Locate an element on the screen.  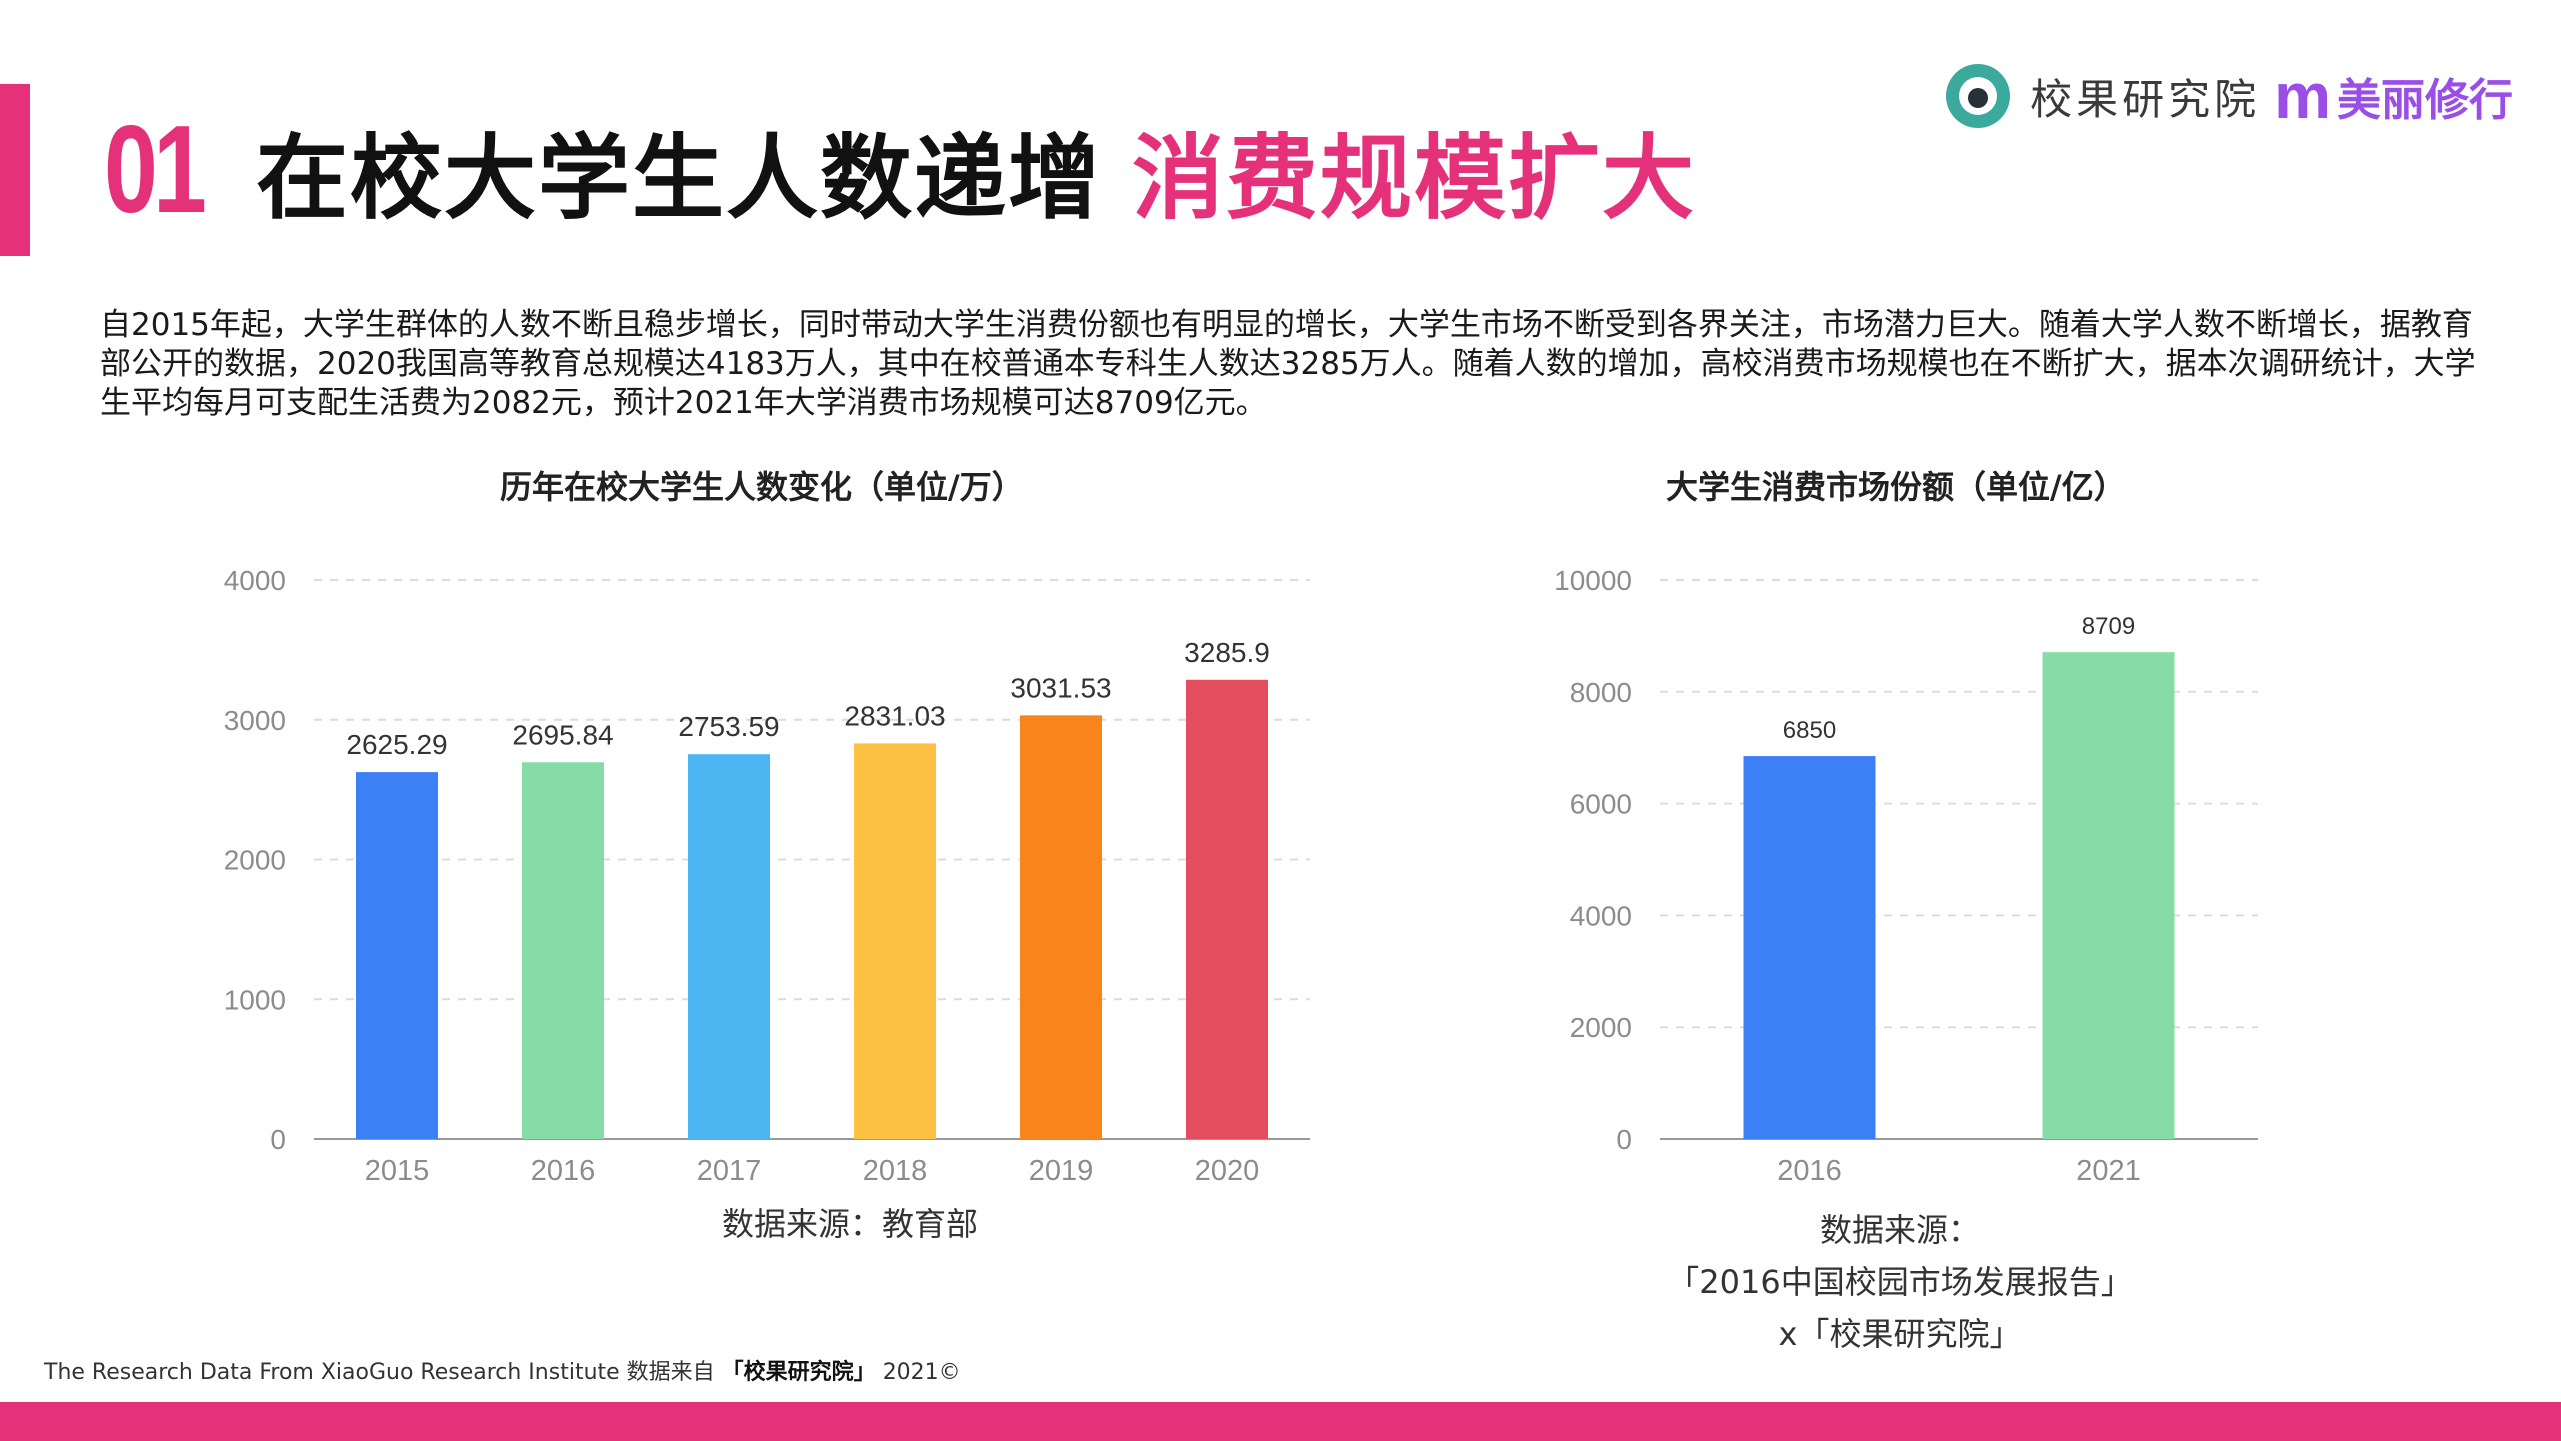
y-tick-label: 1000 is located at coordinates (255, 999).